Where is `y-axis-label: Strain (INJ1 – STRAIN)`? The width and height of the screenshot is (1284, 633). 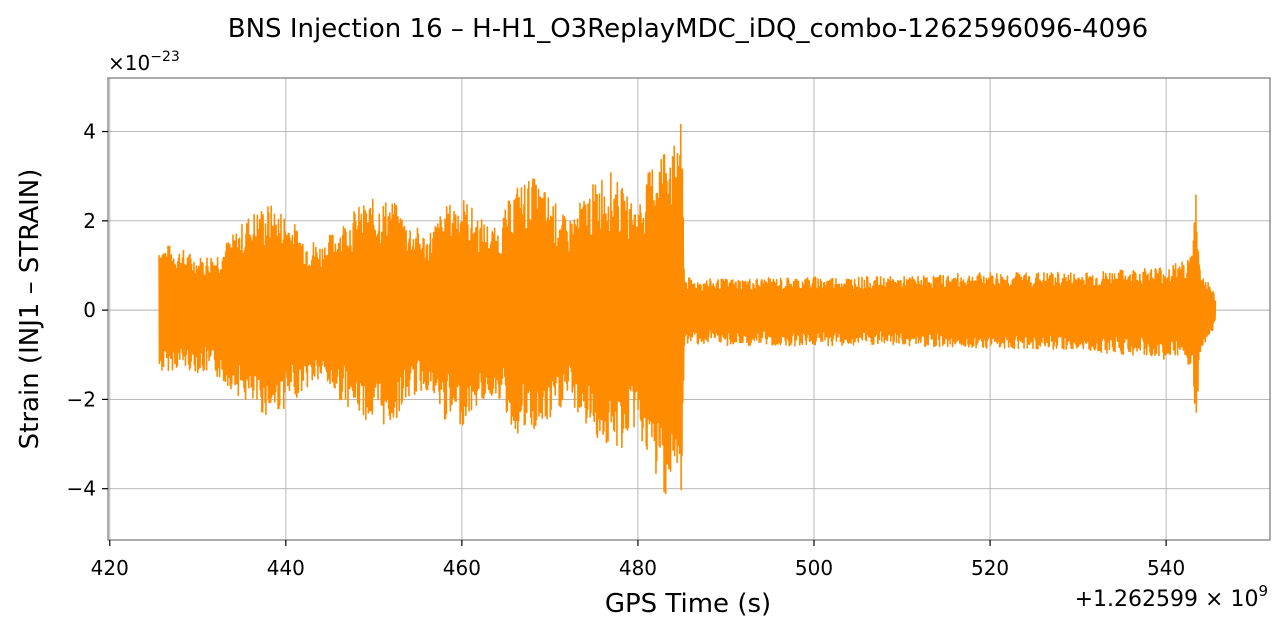
y-axis-label: Strain (INJ1 – STRAIN) is located at coordinates (30, 309).